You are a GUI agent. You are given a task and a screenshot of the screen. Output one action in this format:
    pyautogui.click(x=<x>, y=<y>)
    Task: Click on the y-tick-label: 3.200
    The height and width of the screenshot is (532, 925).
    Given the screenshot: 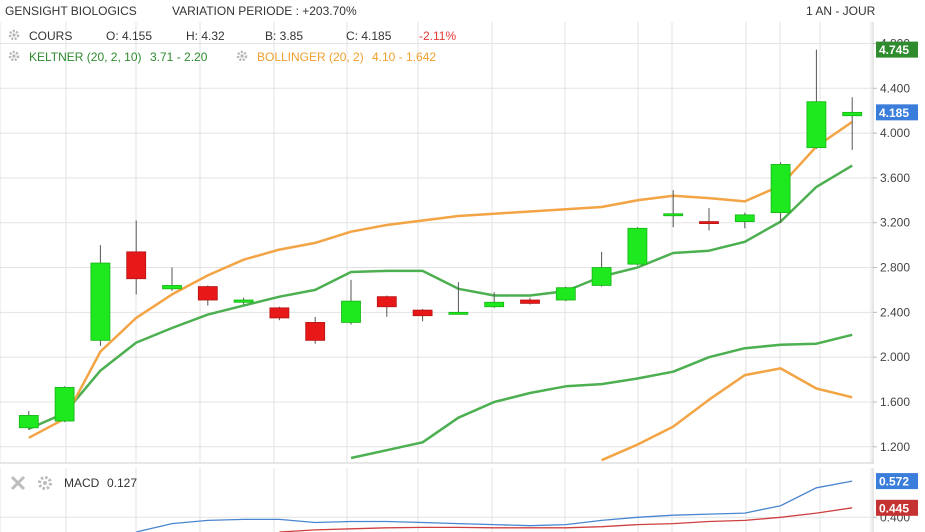 What is the action you would take?
    pyautogui.click(x=895, y=223)
    